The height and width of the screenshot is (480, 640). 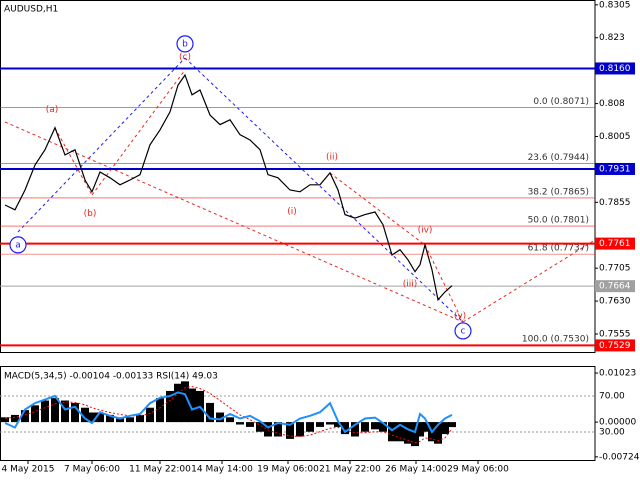 I want to click on y-tick-label: -0.00724, so click(x=619, y=457).